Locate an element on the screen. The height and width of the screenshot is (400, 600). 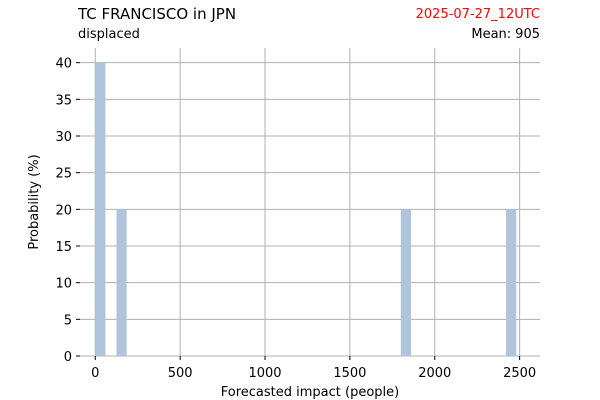
y-axis-ticks: 0 5 10 15 20 25 30 35 40 is located at coordinates (67, 211).